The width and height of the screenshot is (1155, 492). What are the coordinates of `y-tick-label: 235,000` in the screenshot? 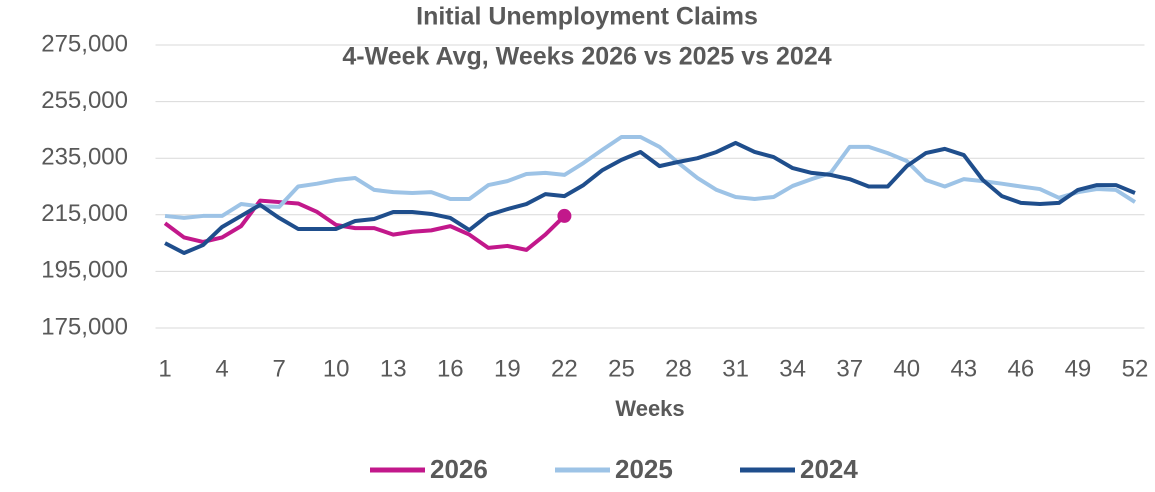 It's located at (84, 157).